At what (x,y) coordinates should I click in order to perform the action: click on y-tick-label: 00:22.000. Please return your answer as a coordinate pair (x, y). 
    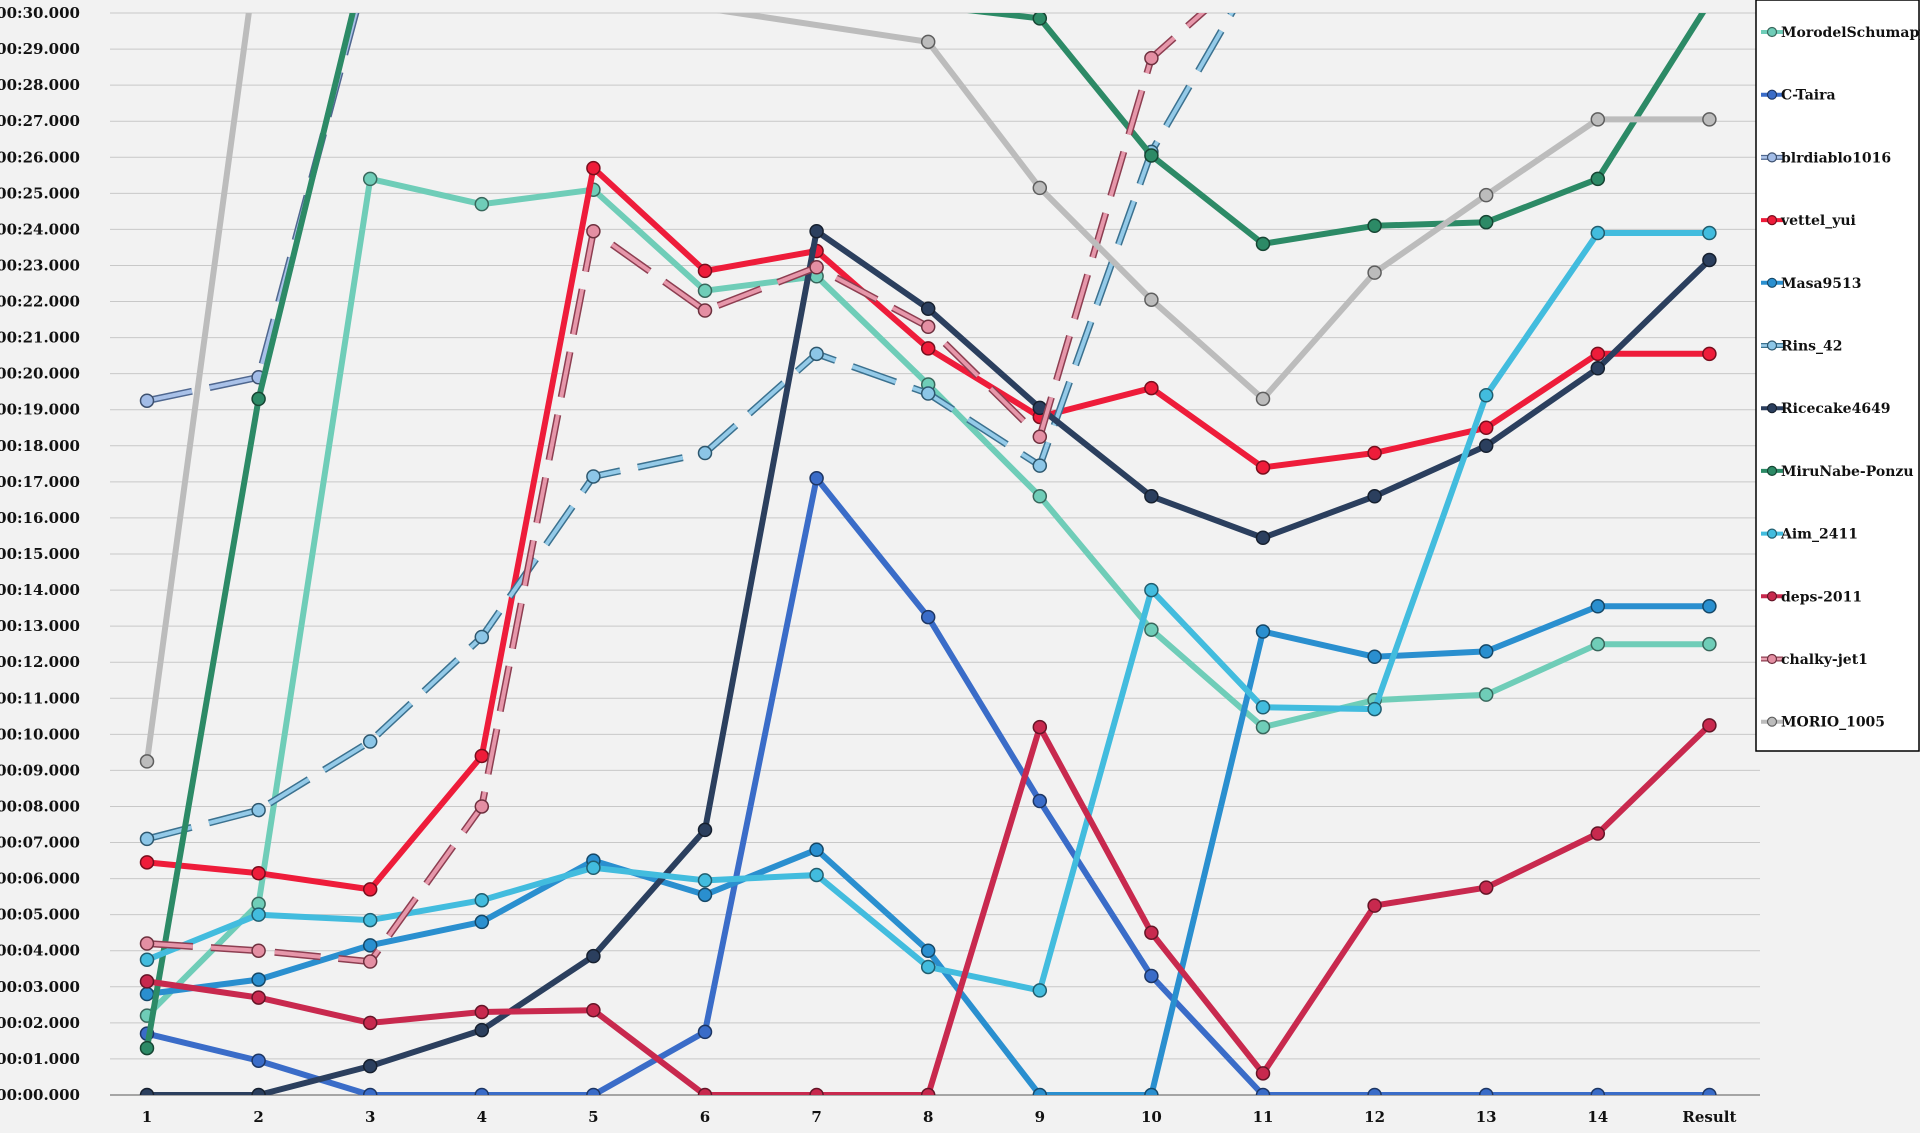
    Looking at the image, I should click on (40, 302).